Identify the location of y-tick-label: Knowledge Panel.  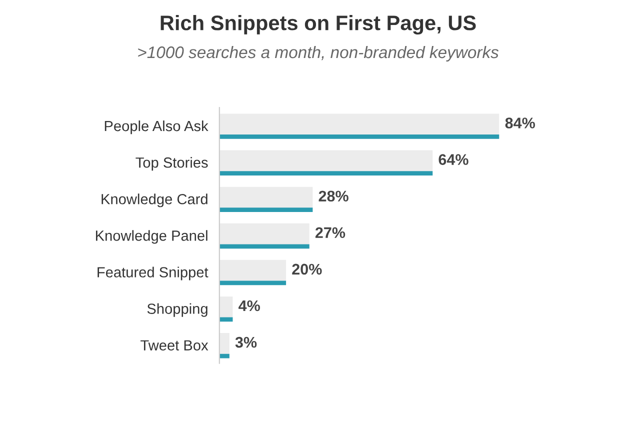
(152, 237).